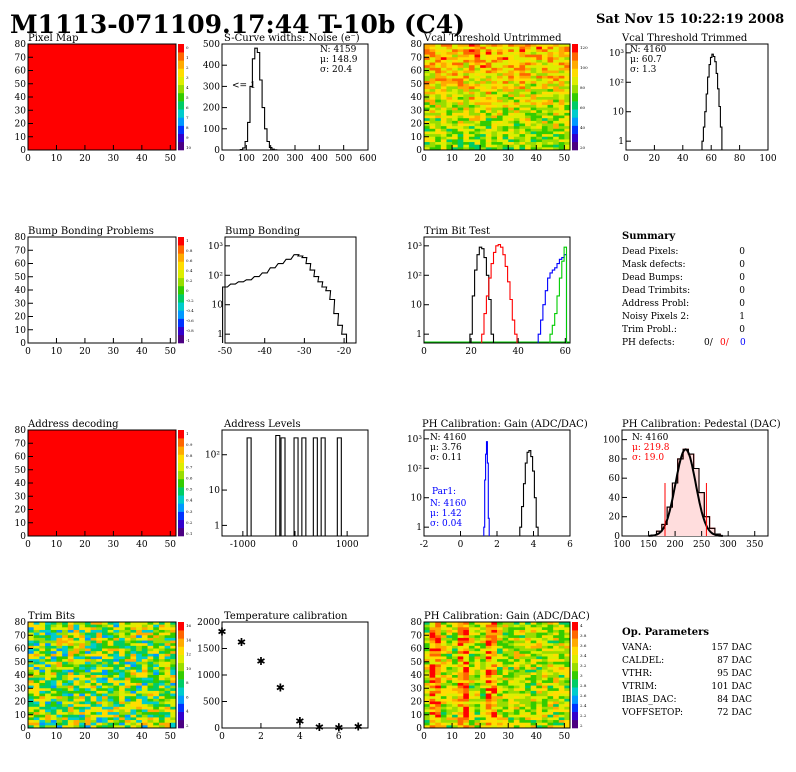 This screenshot has height=772, width=796. I want to click on bump-problems-title: Bump Bonding Problems, so click(91, 231).